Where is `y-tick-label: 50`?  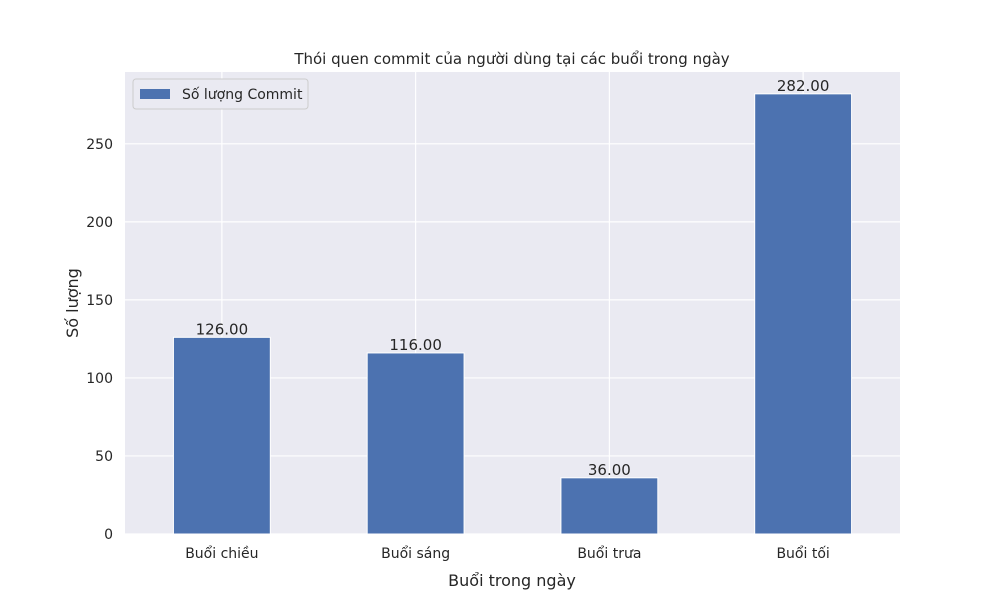
y-tick-label: 50 is located at coordinates (104, 457).